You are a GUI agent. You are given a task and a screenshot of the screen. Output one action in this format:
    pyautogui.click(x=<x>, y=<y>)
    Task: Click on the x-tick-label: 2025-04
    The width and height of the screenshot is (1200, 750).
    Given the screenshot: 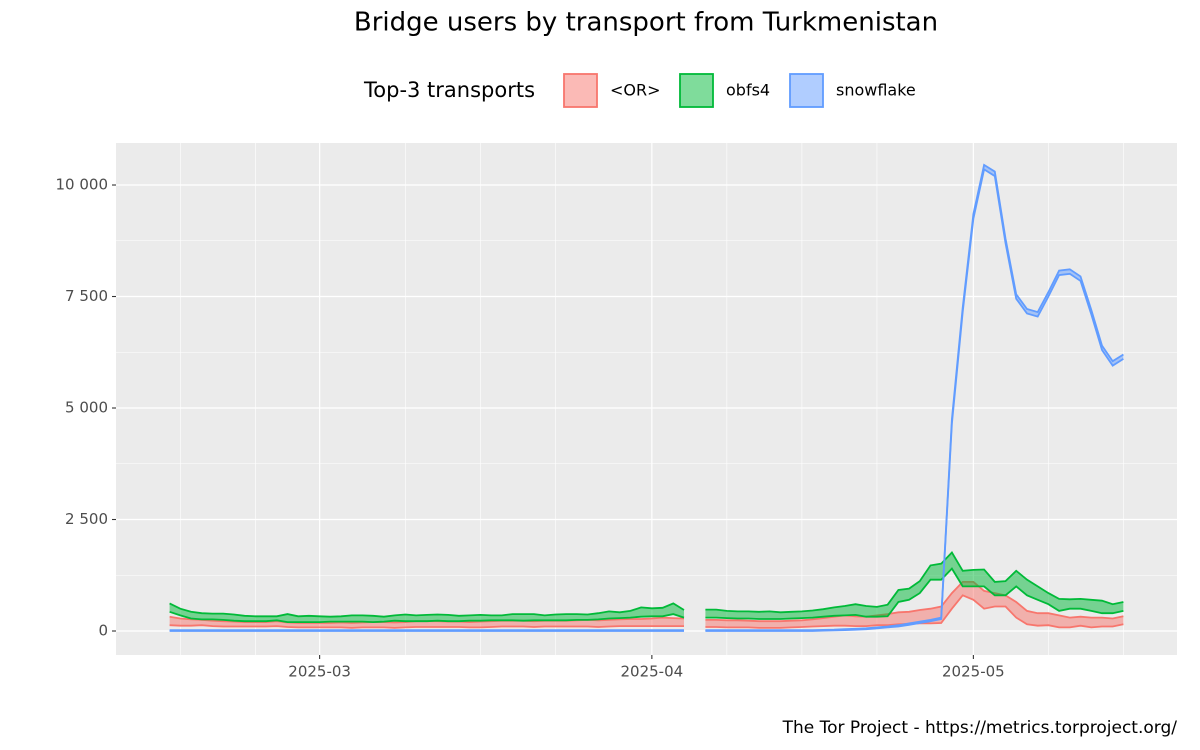 What is the action you would take?
    pyautogui.click(x=652, y=672)
    